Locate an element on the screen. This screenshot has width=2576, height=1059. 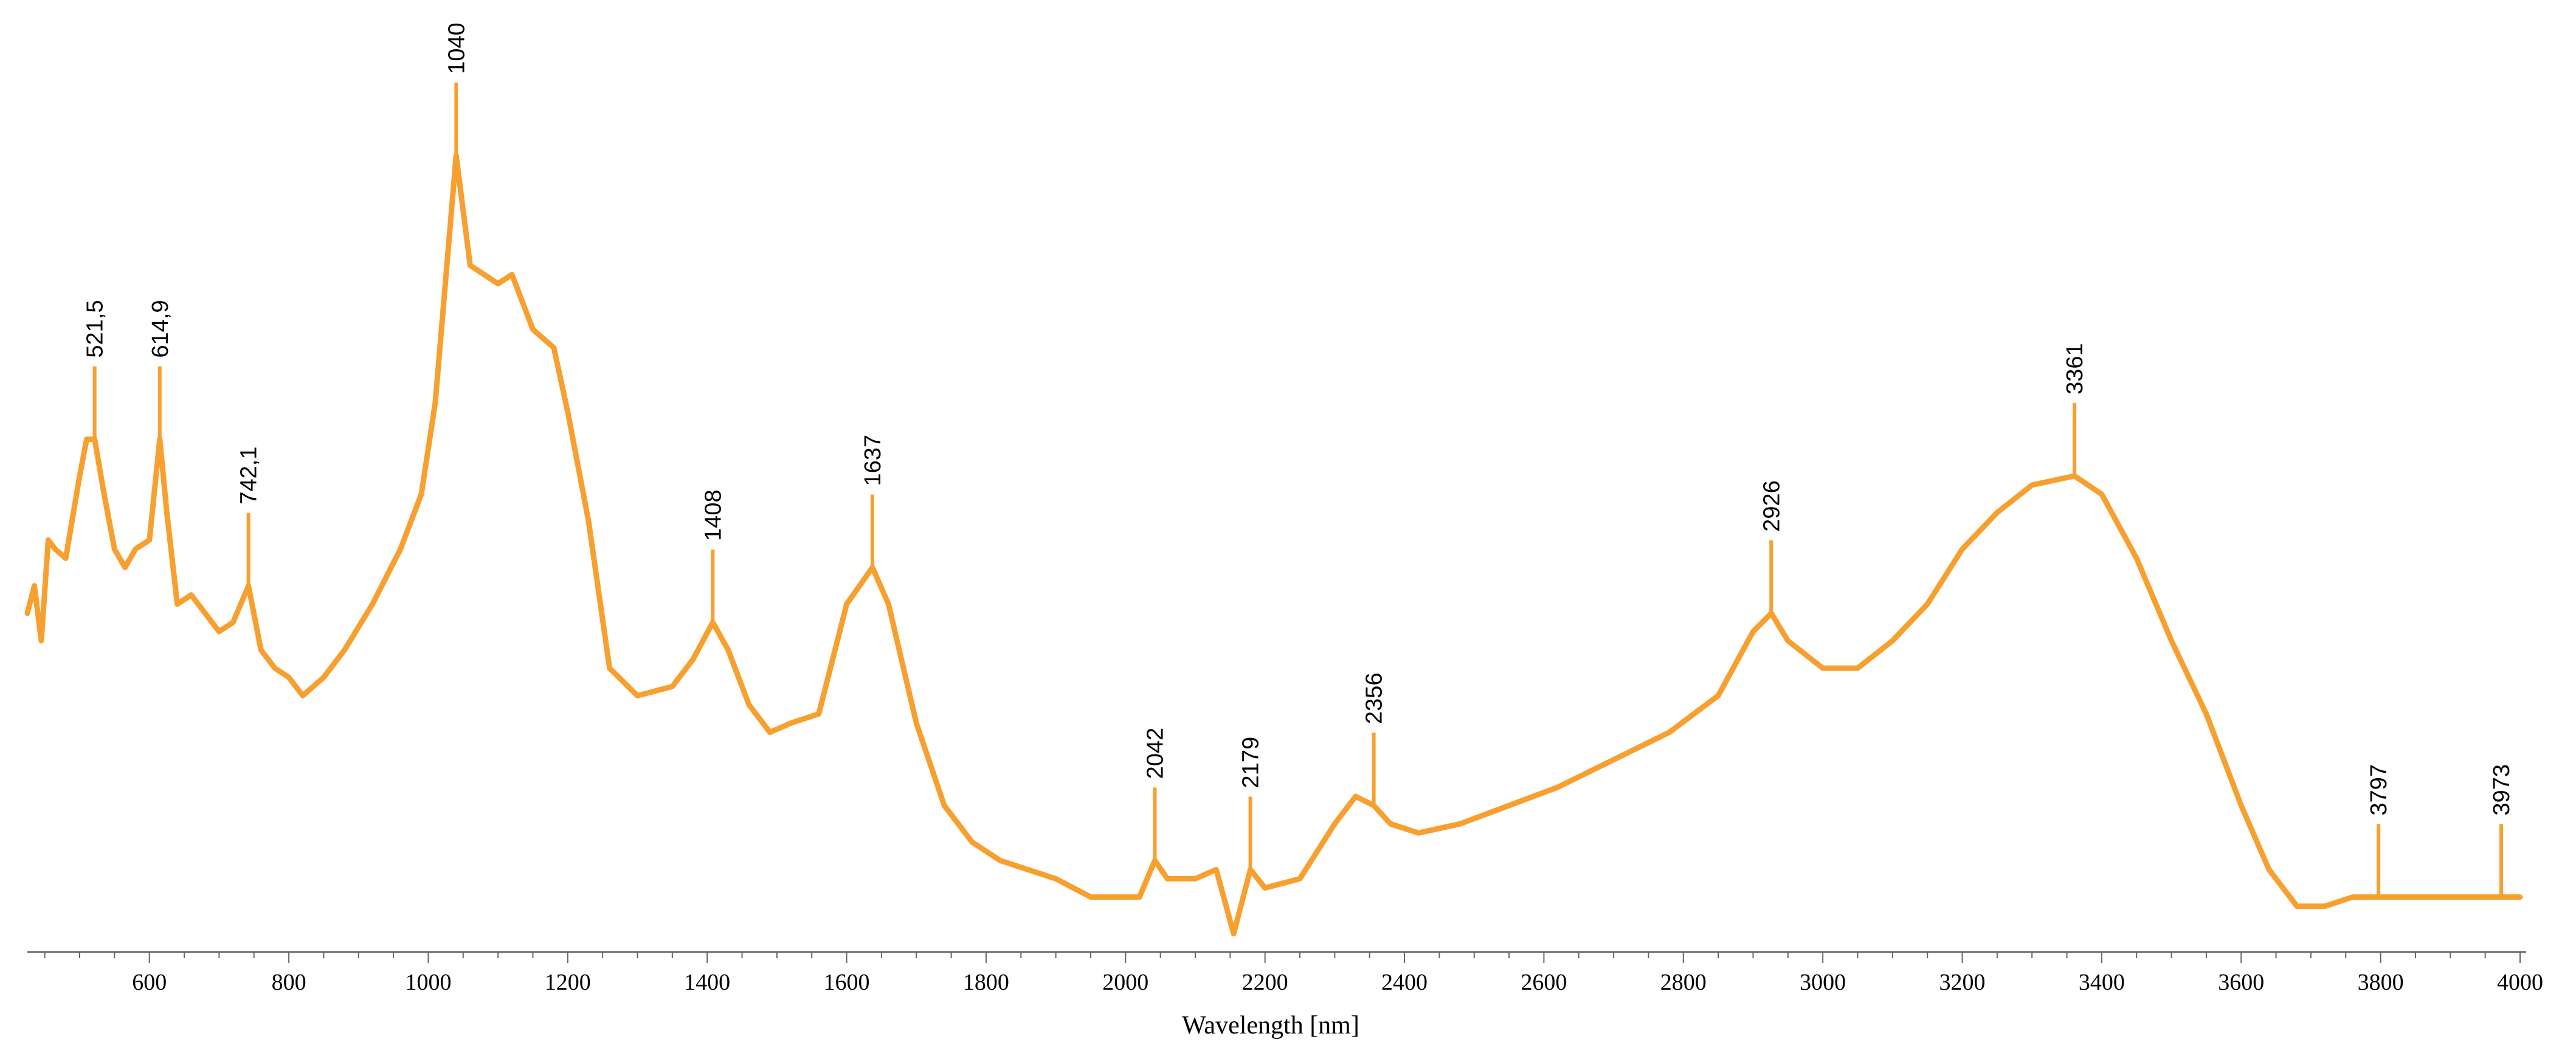
peak-label: 2356 is located at coordinates (1374, 698).